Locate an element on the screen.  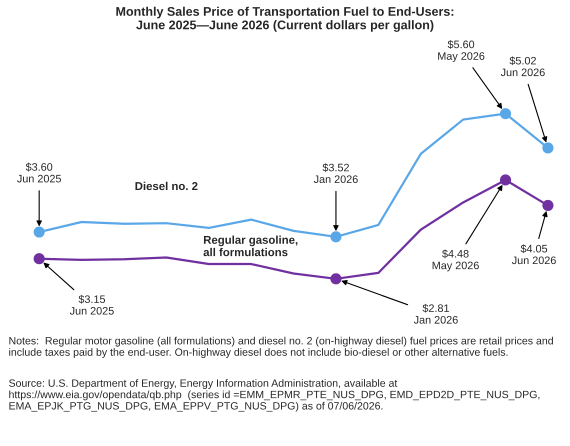
chart-title: Monthly Sales Price of Transportation Fuel to End-Users: June 2025—June 2026 (Current dollars per gallon) is located at coordinates (285, 19).